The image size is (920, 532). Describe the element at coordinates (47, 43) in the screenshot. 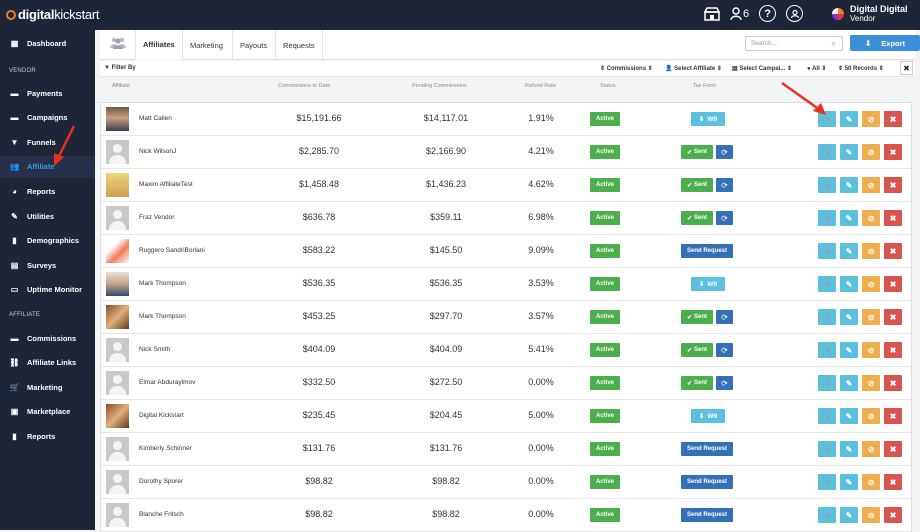

I see `sidebar-item-dashboard: ▦ Dashboard` at that location.